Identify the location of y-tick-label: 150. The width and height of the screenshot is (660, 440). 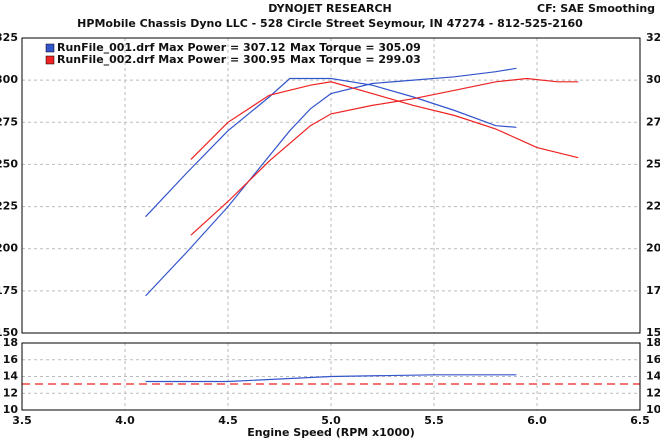
(9, 332).